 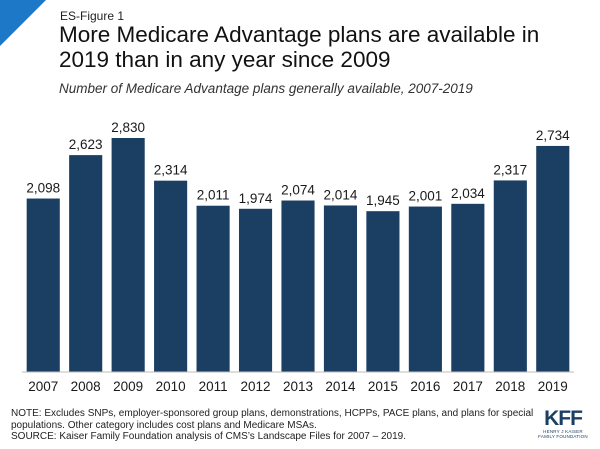 What do you see at coordinates (255, 290) in the screenshot?
I see `bar-2012` at bounding box center [255, 290].